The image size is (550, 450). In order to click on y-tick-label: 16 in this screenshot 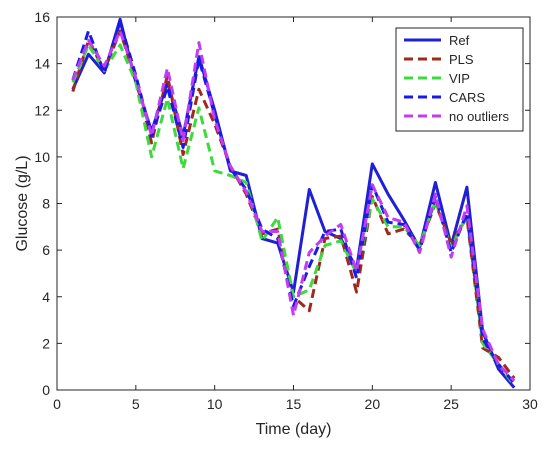, I will do `click(42, 17)`.